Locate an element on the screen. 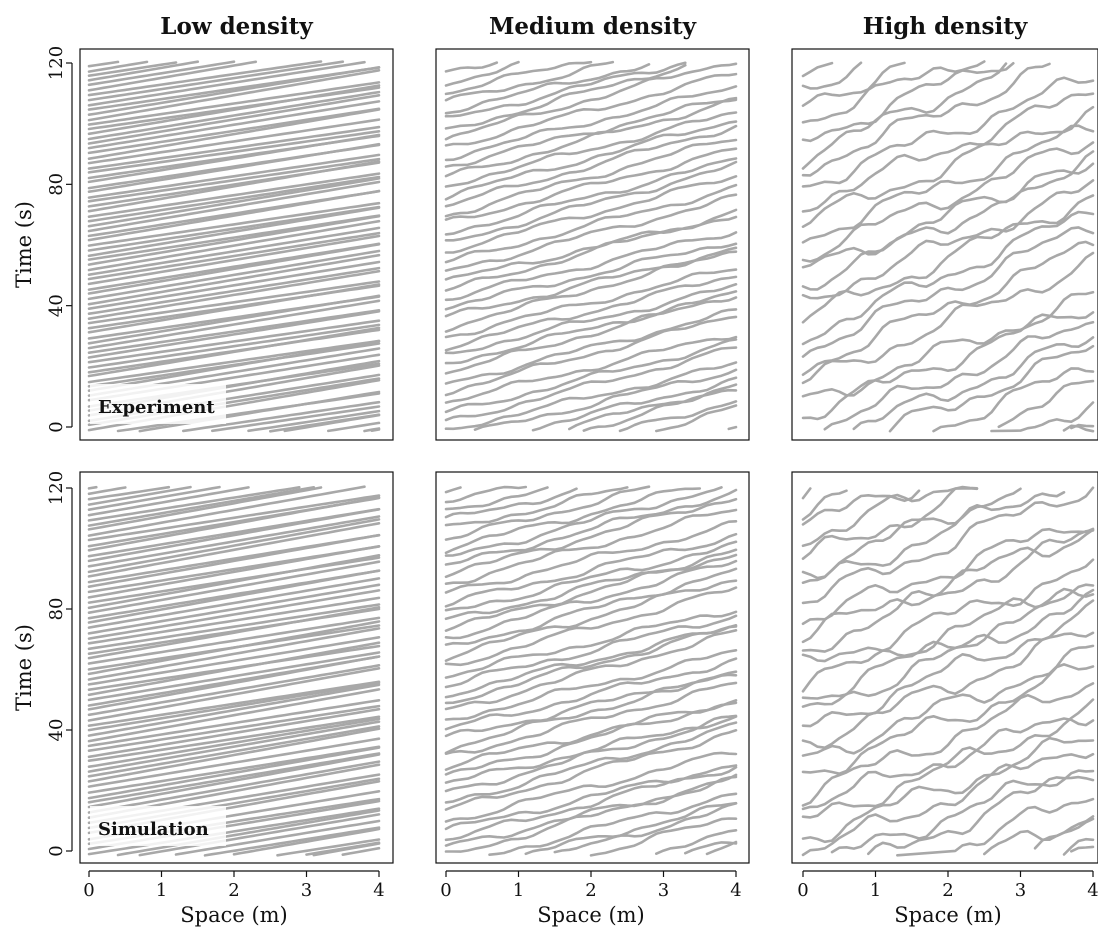  x-tick-label: 1 is located at coordinates (875, 890).